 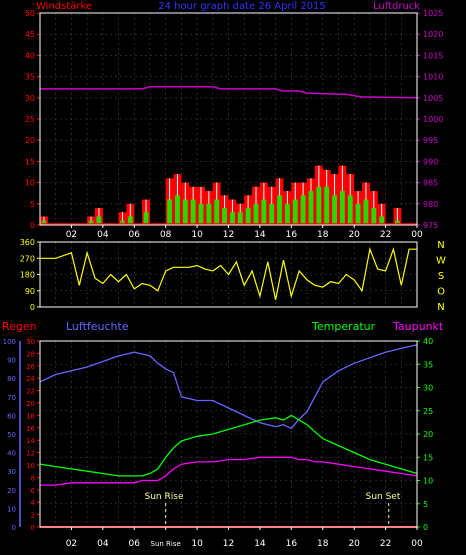 I want to click on temperature-ytick-label: 40, so click(x=428, y=341).